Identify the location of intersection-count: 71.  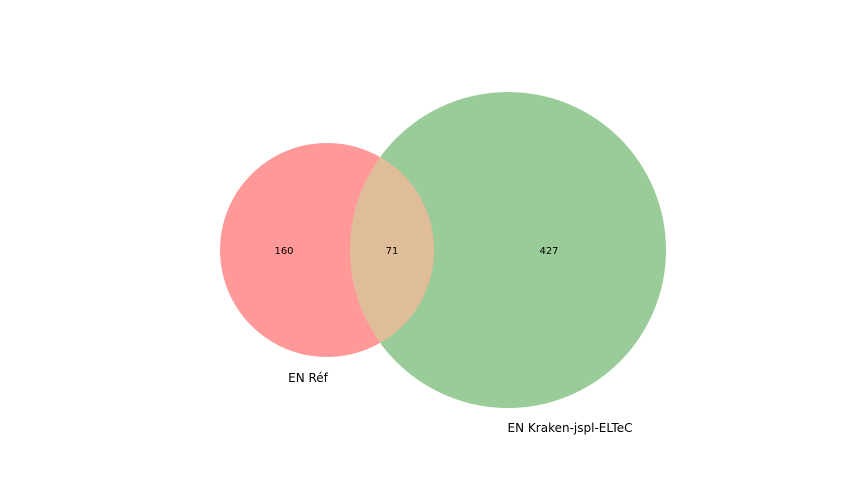
(392, 251).